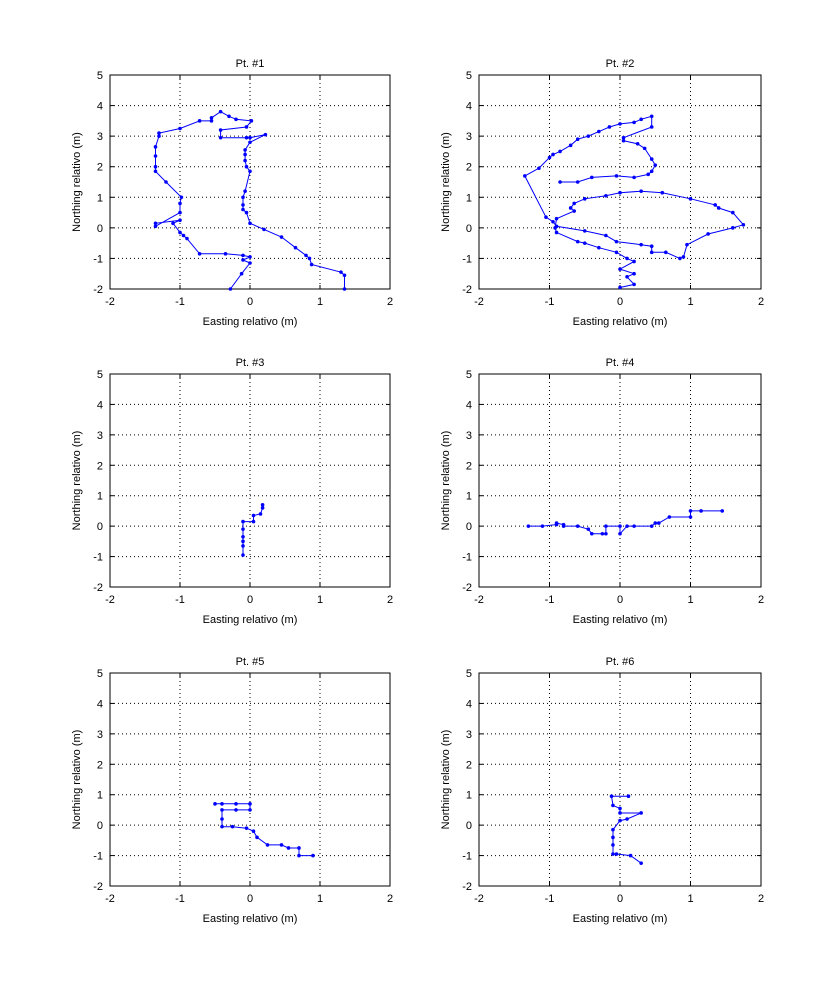  I want to click on chart-title: Pt. #6, so click(620, 662).